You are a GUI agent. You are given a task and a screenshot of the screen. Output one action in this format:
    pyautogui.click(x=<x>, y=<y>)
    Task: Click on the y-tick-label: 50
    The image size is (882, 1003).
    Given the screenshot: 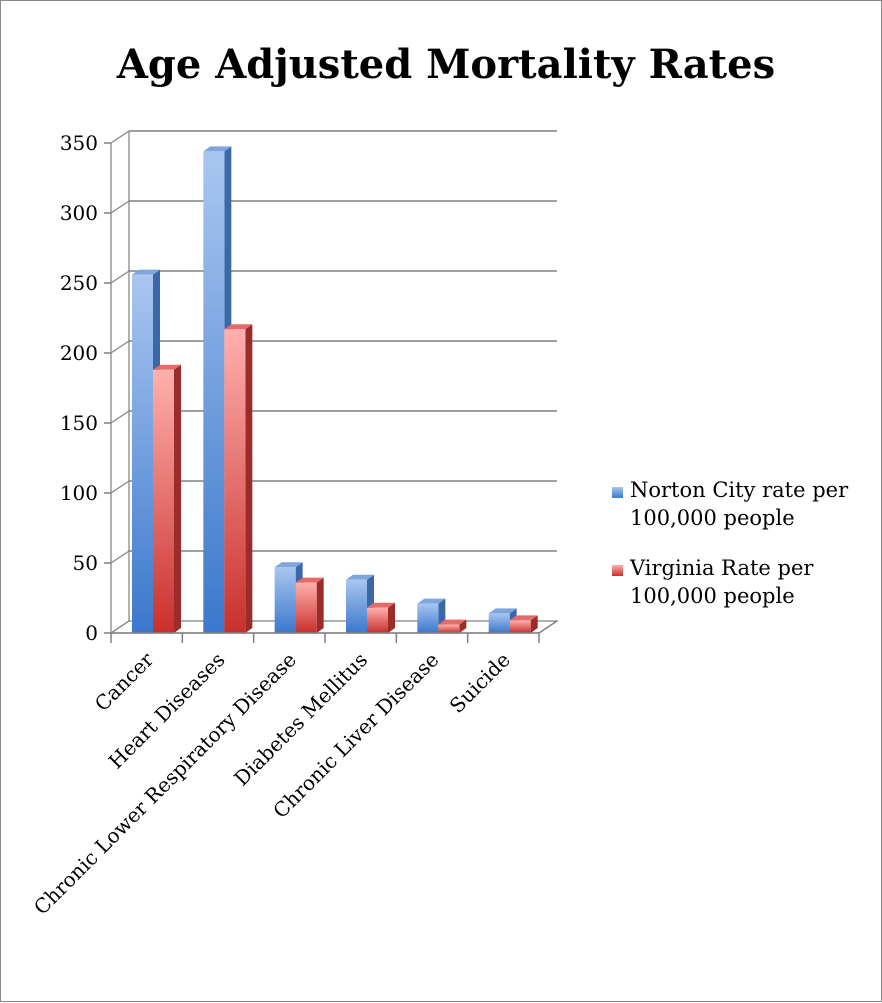 What is the action you would take?
    pyautogui.click(x=85, y=563)
    